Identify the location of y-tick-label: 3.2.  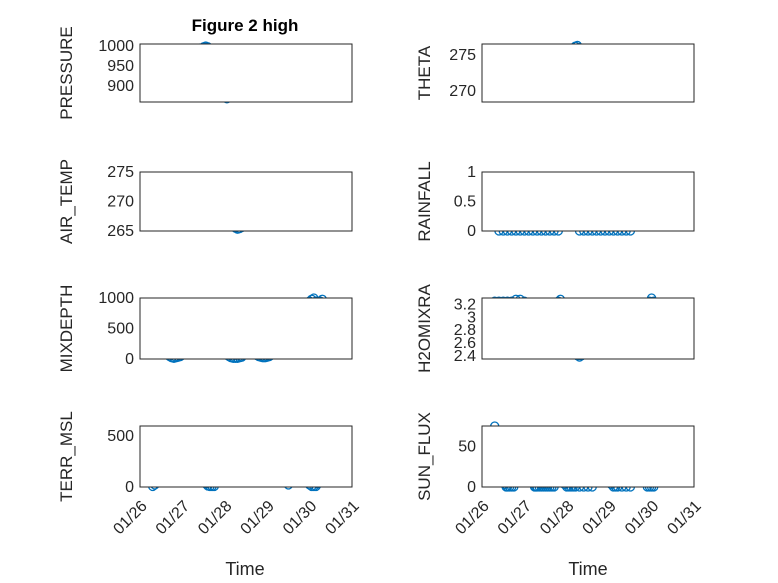
(465, 304).